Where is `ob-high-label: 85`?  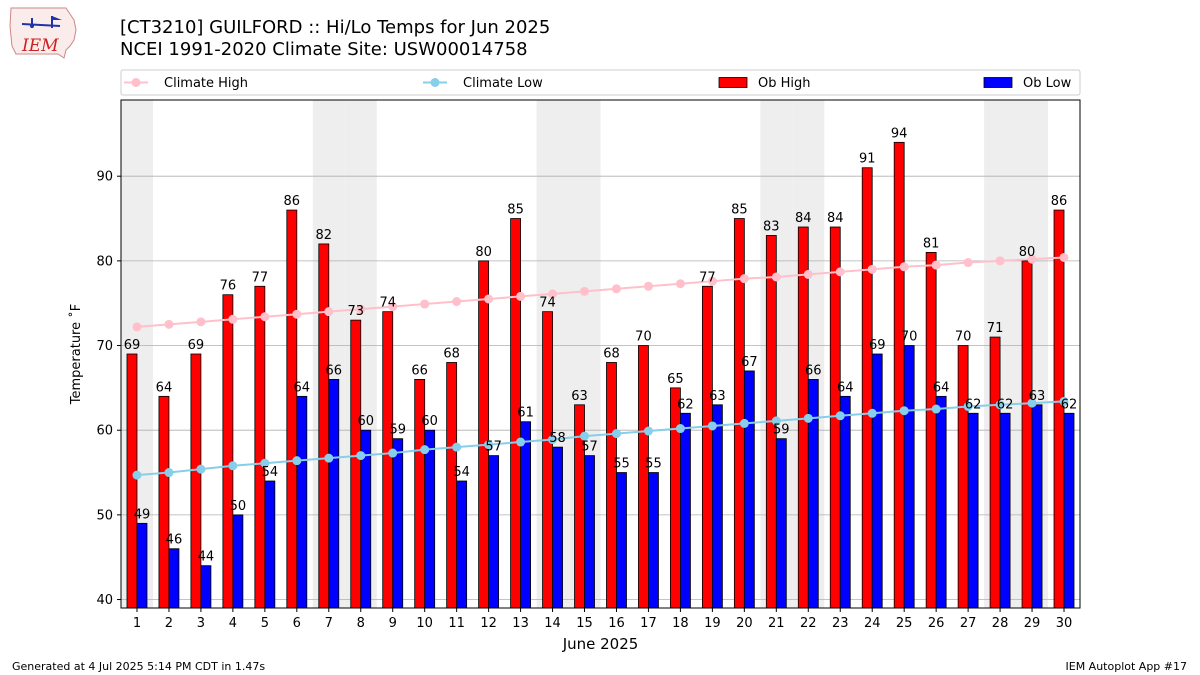 ob-high-label: 85 is located at coordinates (515, 210).